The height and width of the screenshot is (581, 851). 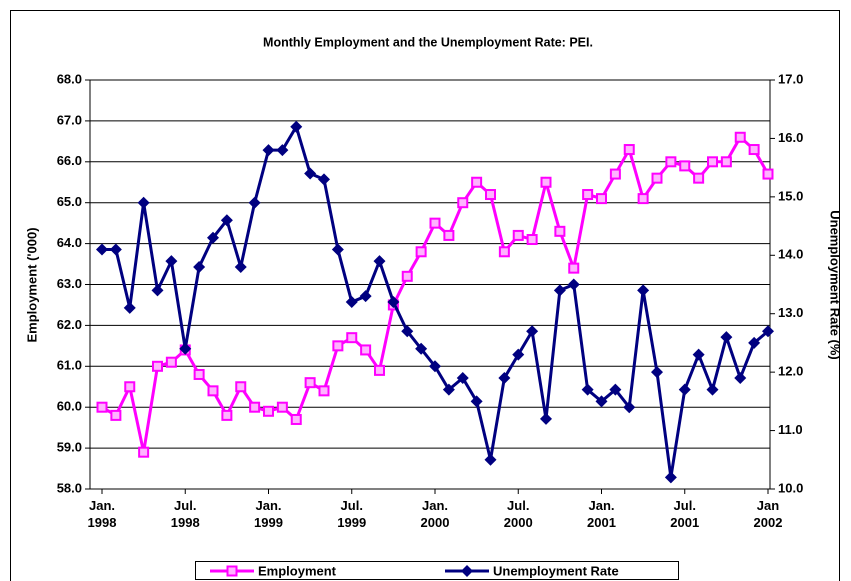 I want to click on y-tick-label: 59.0, so click(x=69, y=447).